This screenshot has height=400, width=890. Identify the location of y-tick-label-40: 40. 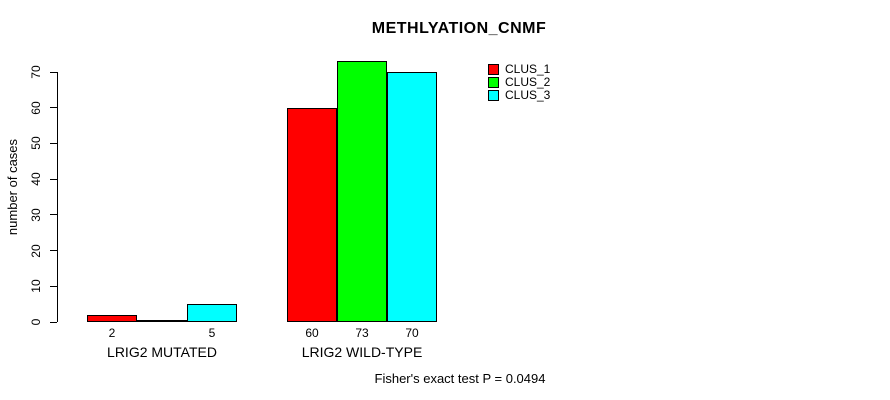
(36, 179).